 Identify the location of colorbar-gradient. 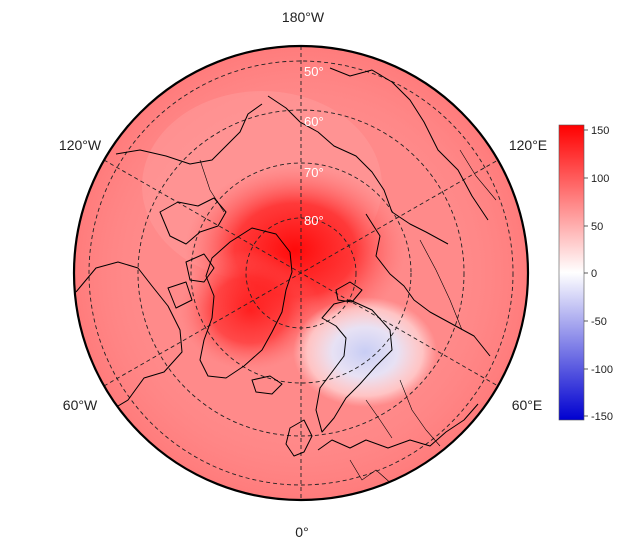
(571, 272).